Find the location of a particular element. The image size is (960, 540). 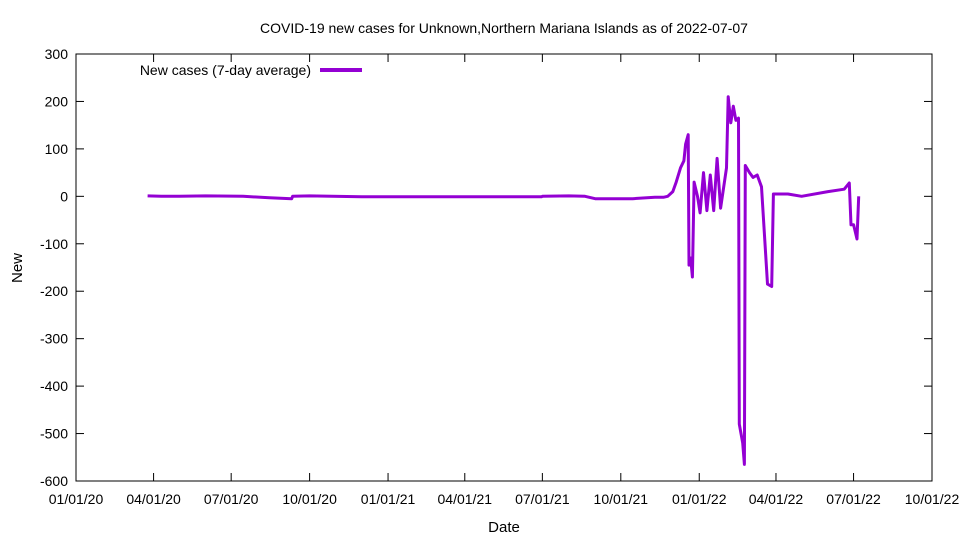

x-tick-label: 01/01/21 is located at coordinates (388, 499).